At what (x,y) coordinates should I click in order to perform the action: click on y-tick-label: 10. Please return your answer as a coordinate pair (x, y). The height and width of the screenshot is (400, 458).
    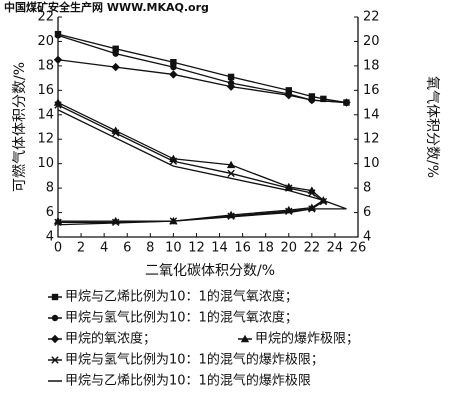
    Looking at the image, I should click on (45, 163).